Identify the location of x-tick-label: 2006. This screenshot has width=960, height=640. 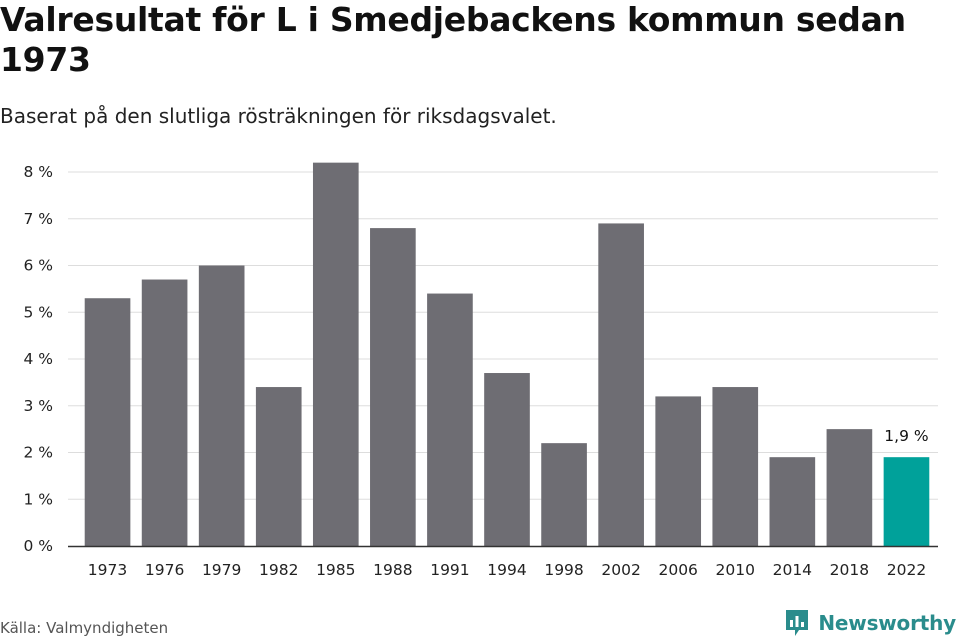
(677, 570).